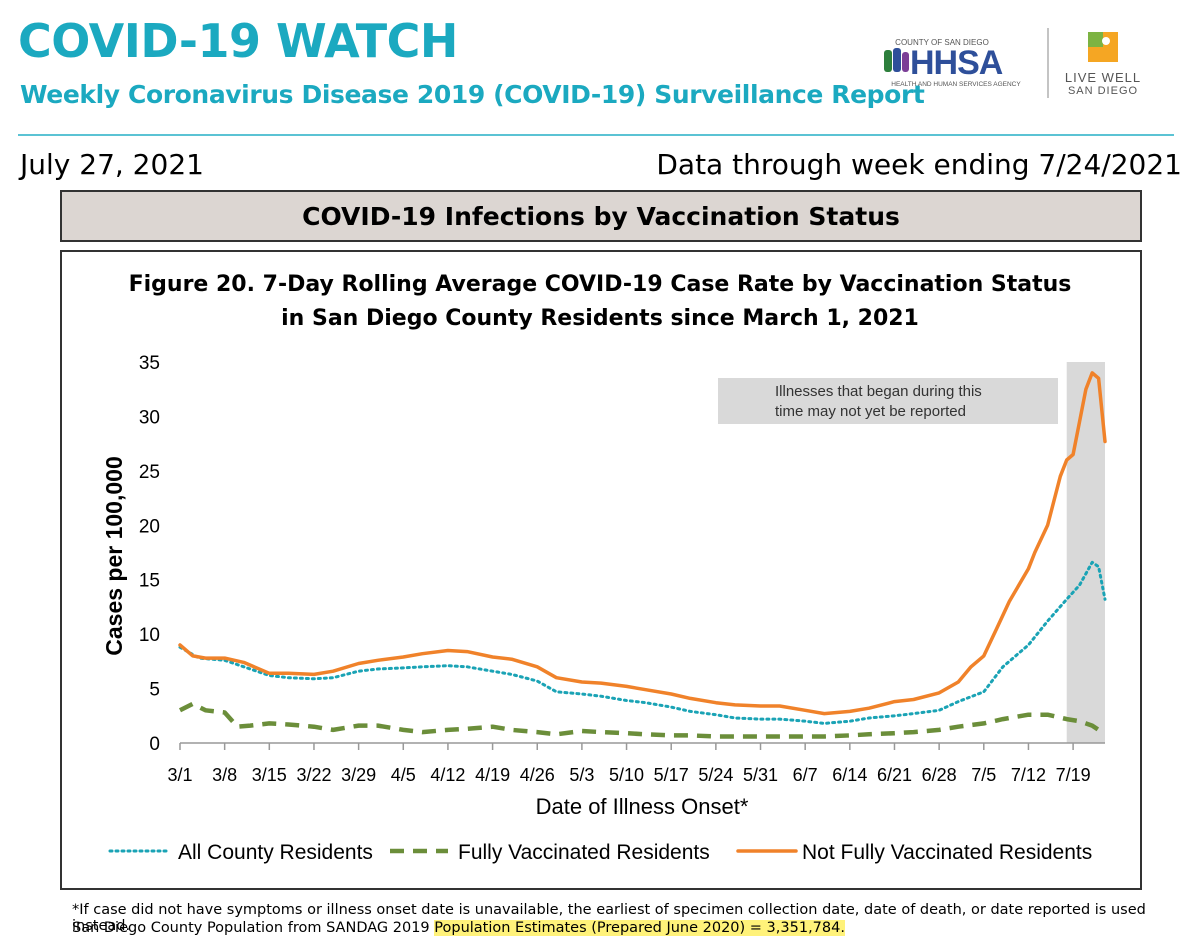  I want to click on y-tick-label: 25, so click(149, 472).